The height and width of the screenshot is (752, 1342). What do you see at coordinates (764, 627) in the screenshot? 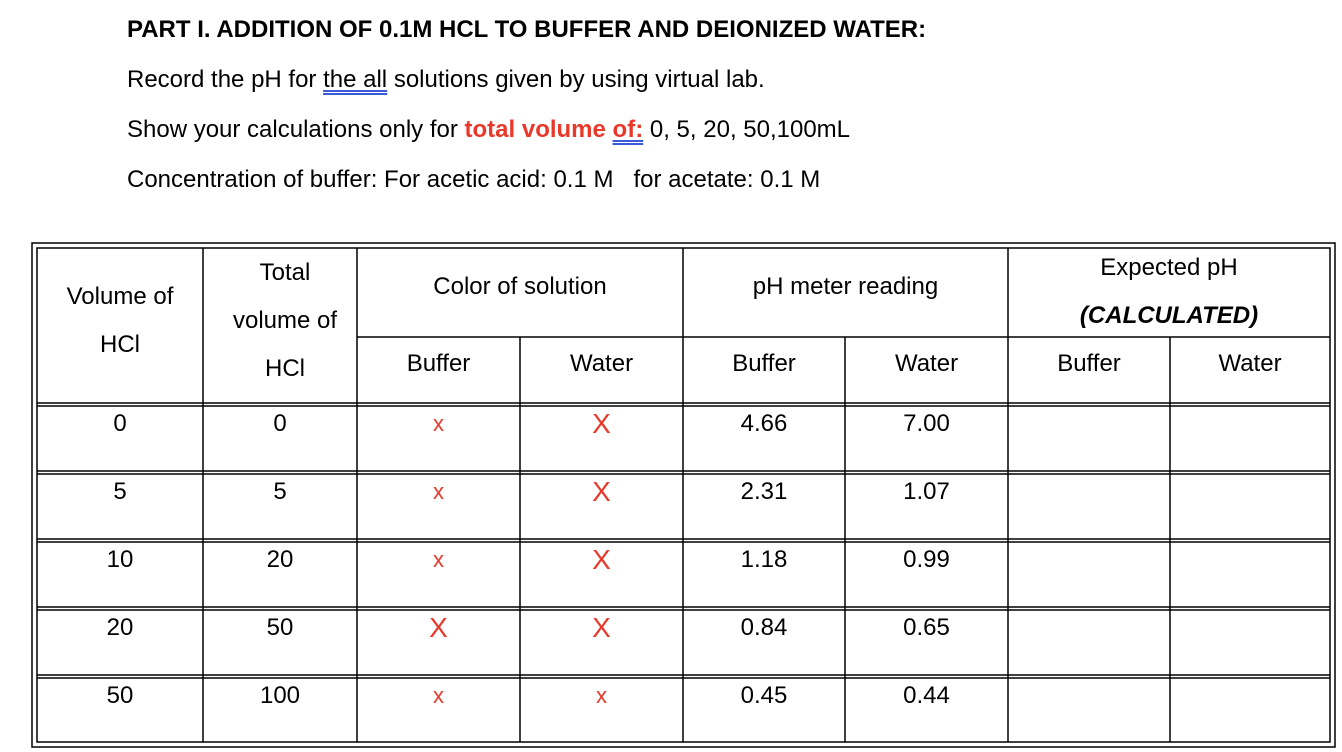
I see `table-cell: 0.84` at bounding box center [764, 627].